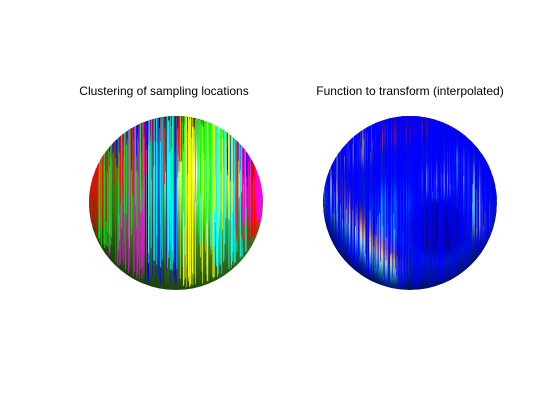  Describe the element at coordinates (410, 203) in the screenshot. I see `function-sphere` at that location.